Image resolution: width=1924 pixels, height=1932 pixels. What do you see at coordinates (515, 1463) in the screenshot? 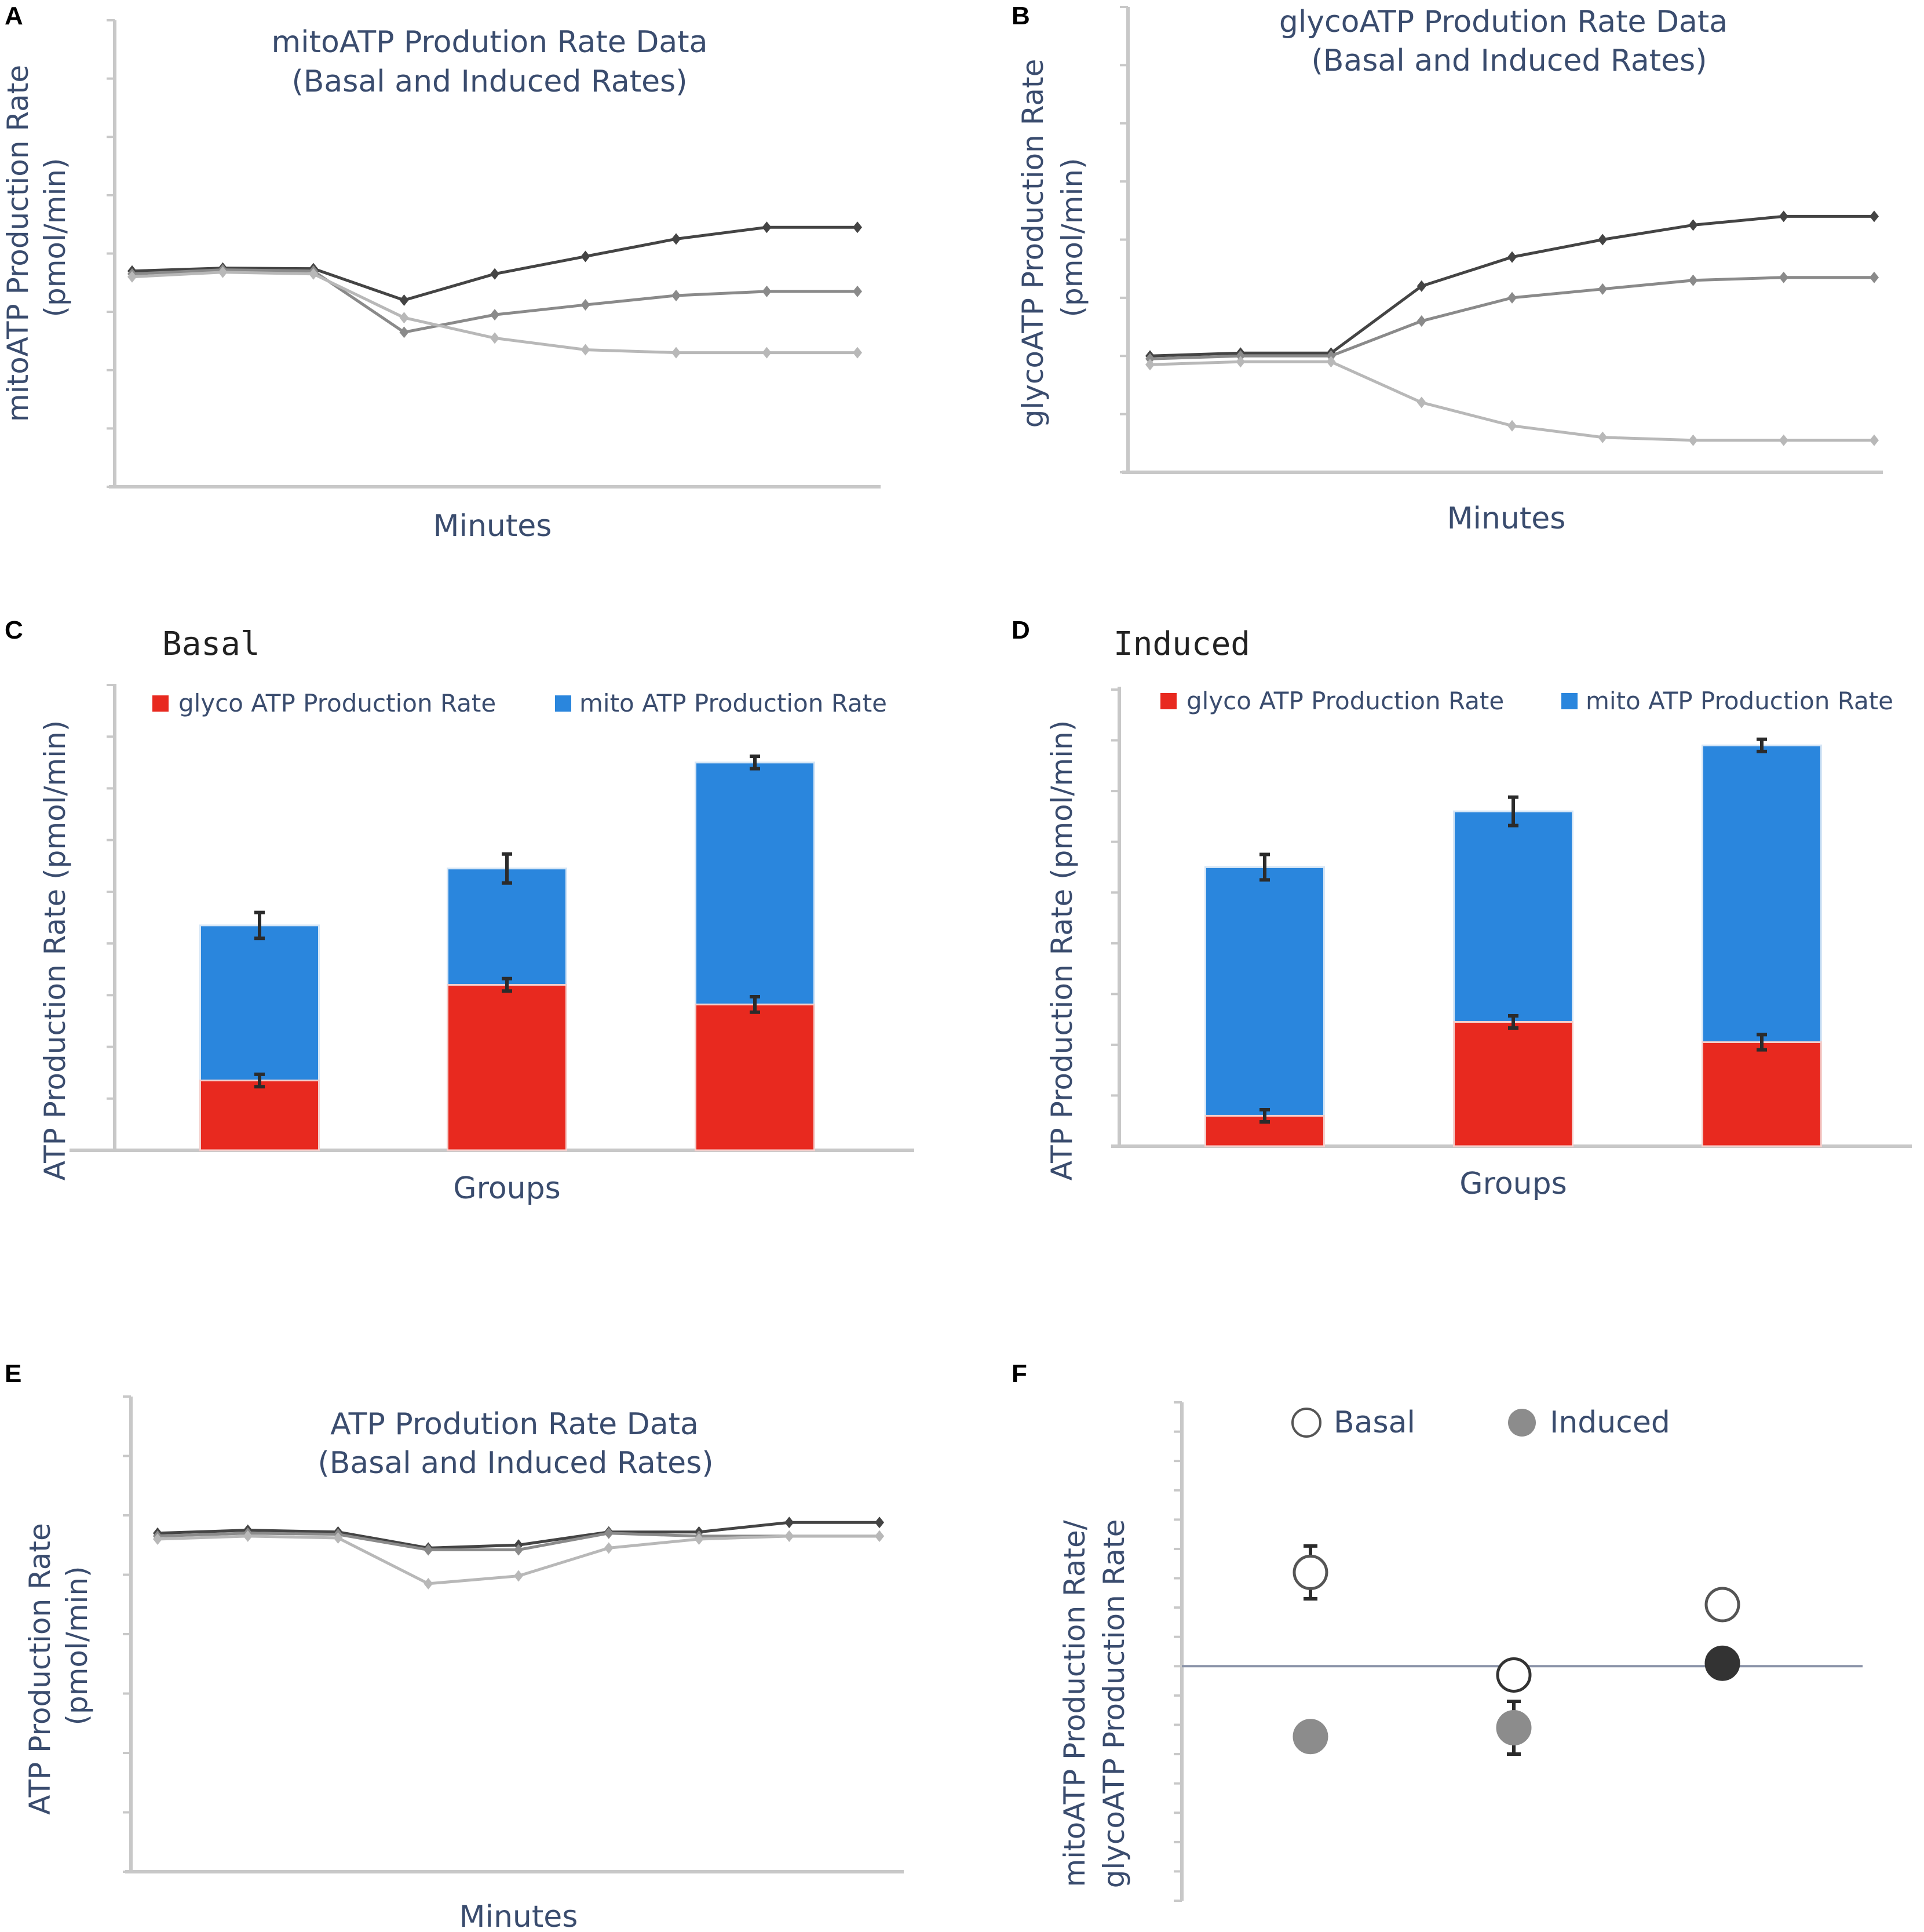
I see `panel-e-subtitle: (Basal and Induced Rates)` at bounding box center [515, 1463].